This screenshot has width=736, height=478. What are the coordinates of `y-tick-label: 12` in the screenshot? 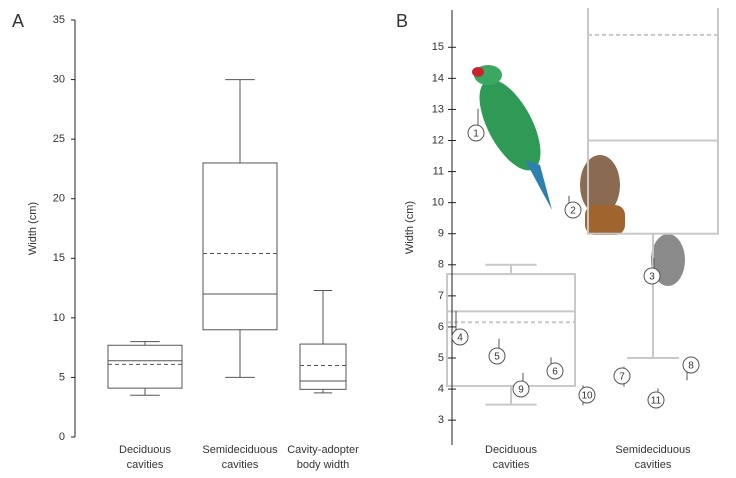 It's located at (438, 140).